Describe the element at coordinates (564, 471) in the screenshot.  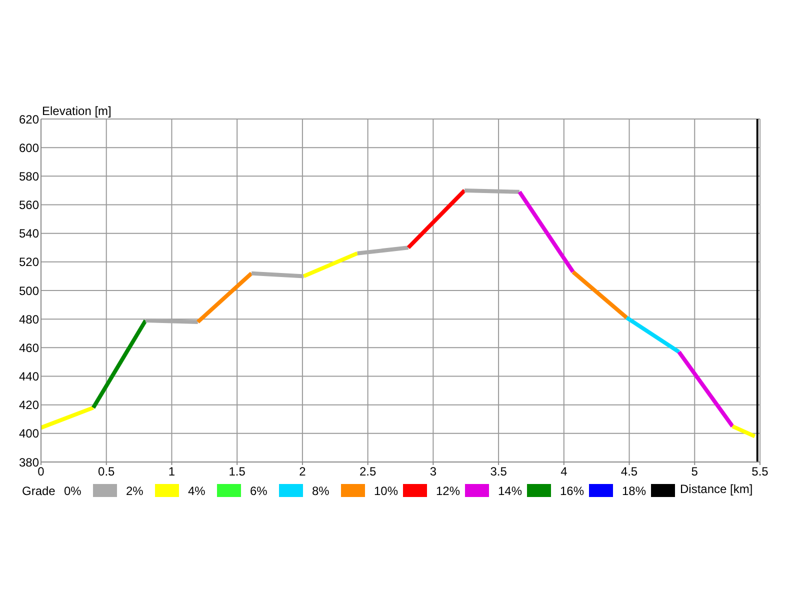
I see `x-tick-label: 4` at that location.